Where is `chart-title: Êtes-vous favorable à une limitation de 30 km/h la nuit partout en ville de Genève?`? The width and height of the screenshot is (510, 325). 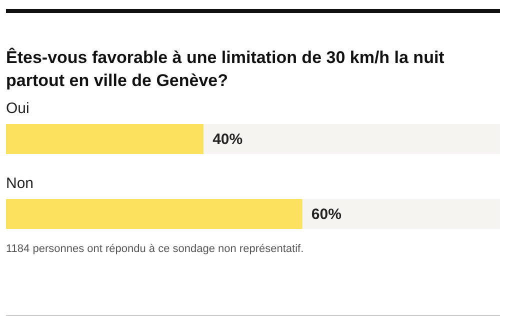
chart-title: Êtes-vous favorable à une limitation de 30 km/h la nuit partout en ville de Genève? is located at coordinates (225, 68).